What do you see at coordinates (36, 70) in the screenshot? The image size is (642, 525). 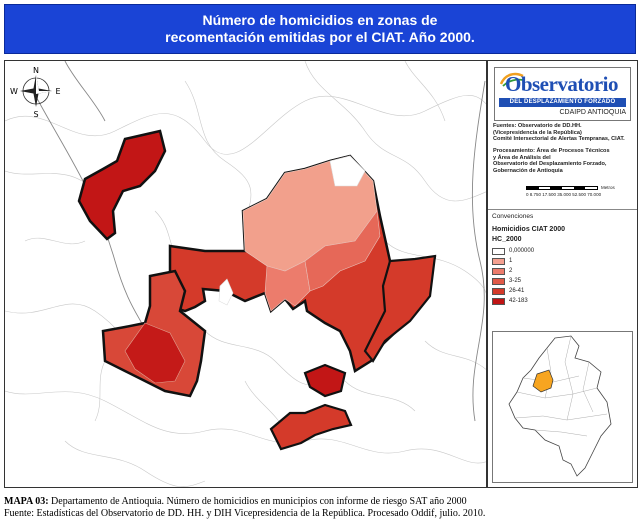 I see `compass-north-label: N` at bounding box center [36, 70].